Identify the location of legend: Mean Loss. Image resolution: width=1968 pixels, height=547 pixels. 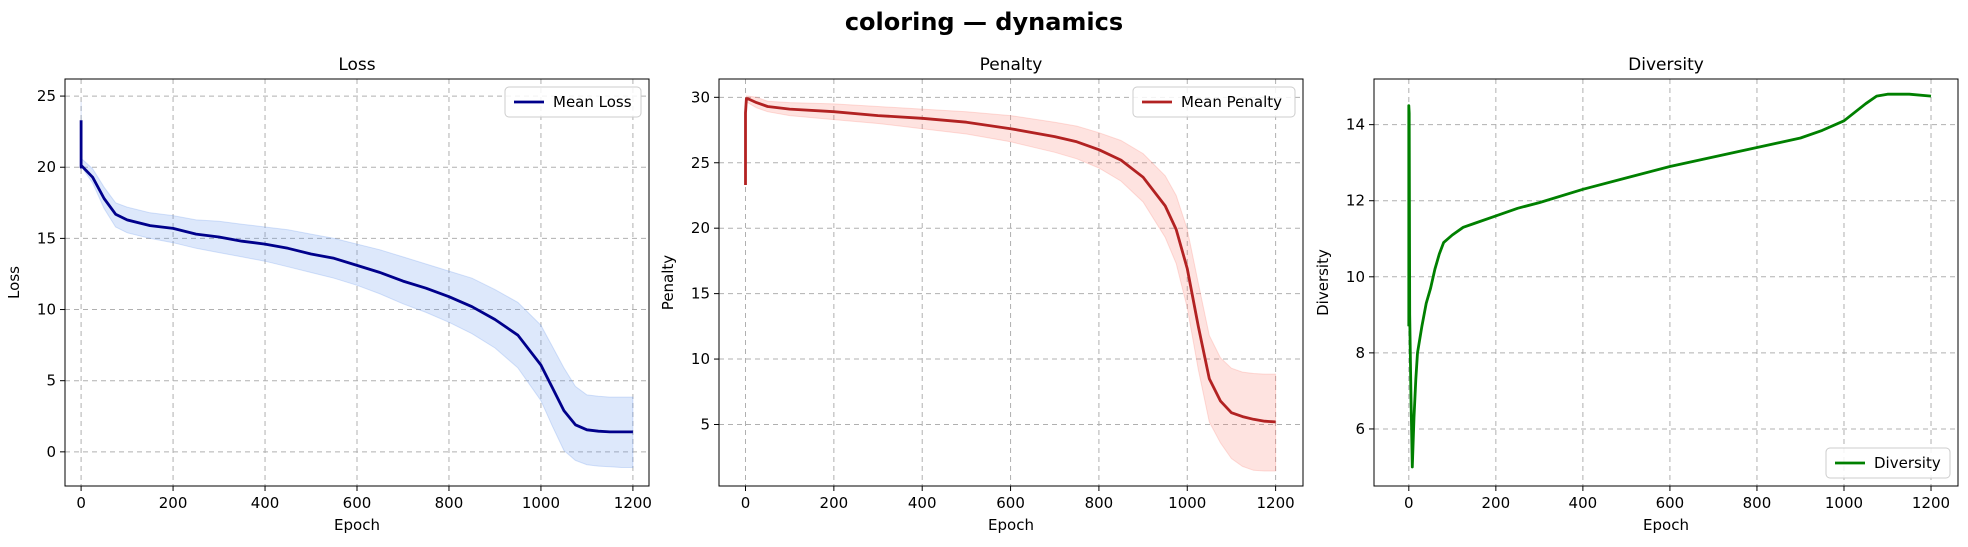
(573, 102).